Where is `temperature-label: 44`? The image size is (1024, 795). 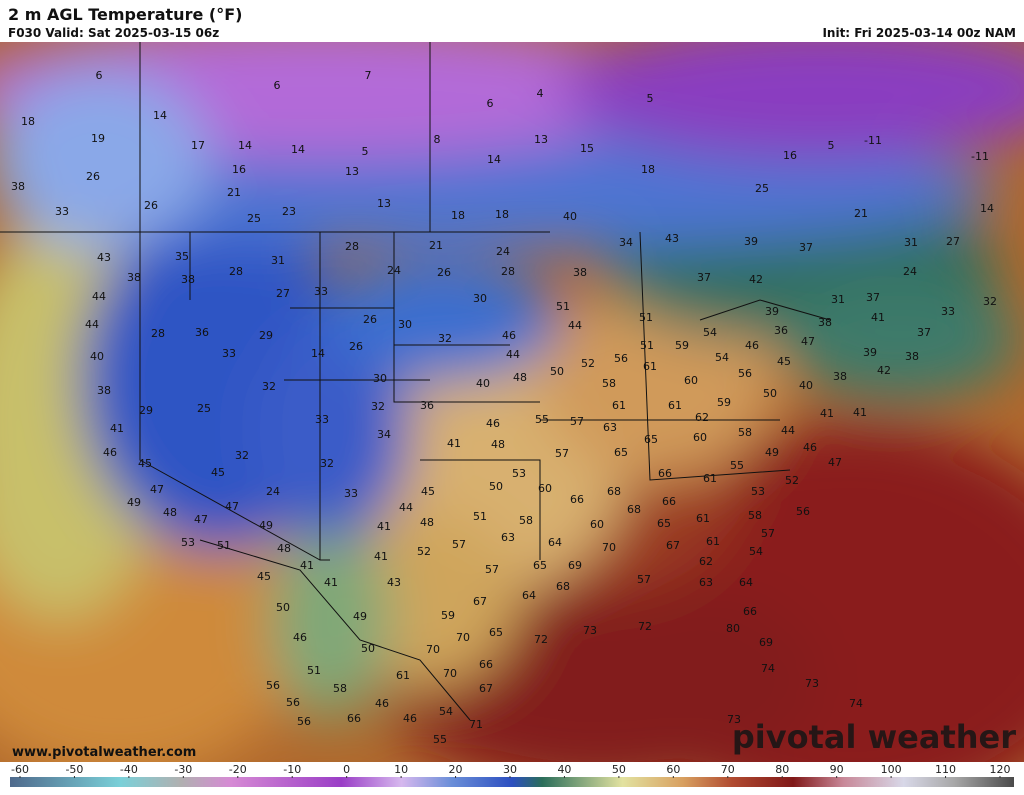 temperature-label: 44 is located at coordinates (92, 324).